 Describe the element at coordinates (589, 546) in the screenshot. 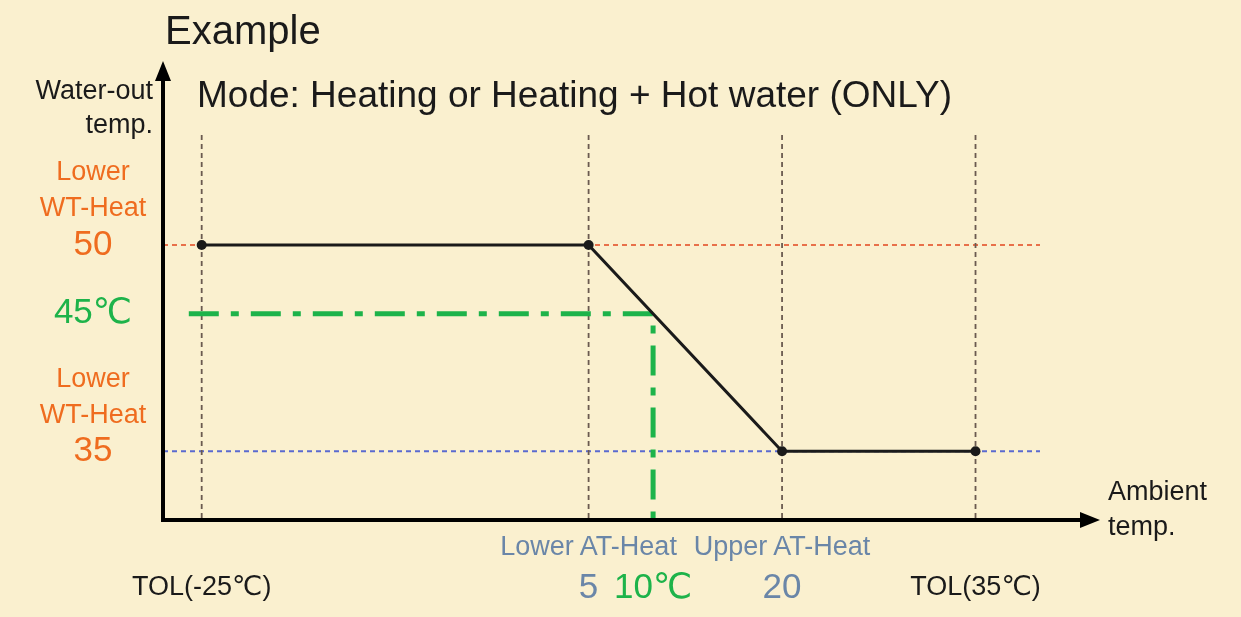

I see `ref-line-label: Lower AT-Heat` at that location.